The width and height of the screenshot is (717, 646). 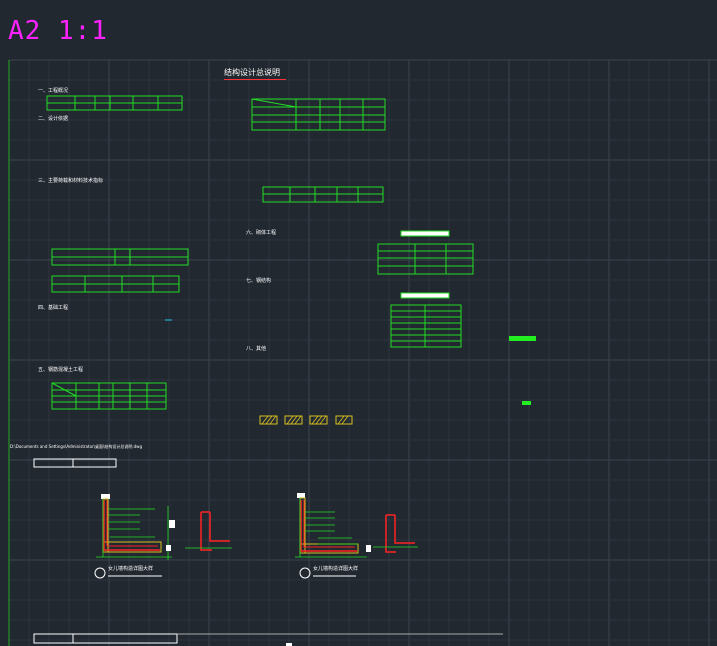 I want to click on table-project-overview, so click(x=114, y=103).